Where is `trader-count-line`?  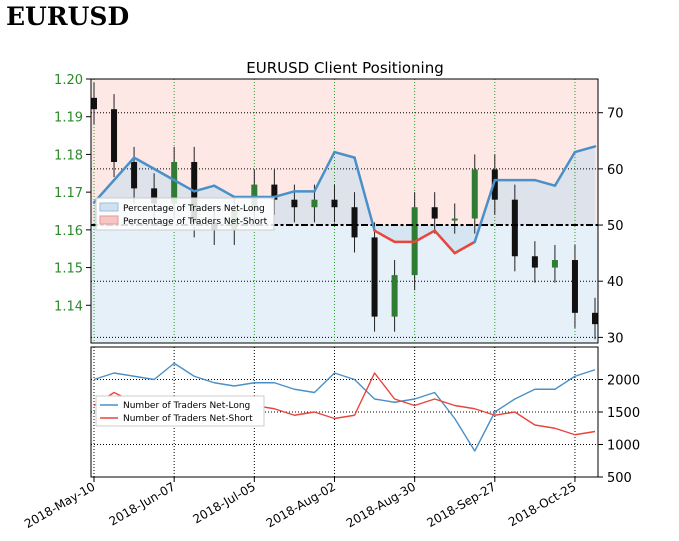 trader-count-line is located at coordinates (344, 407).